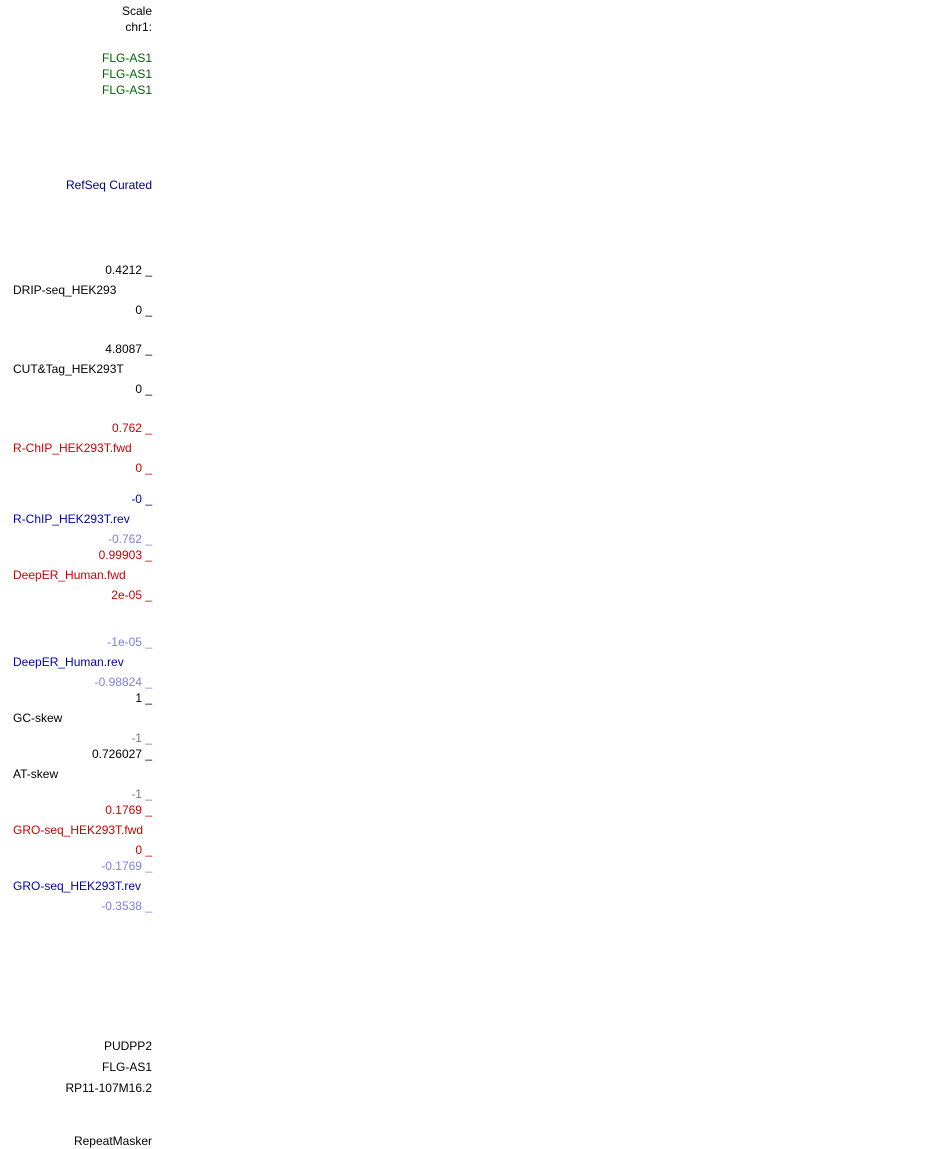  Describe the element at coordinates (121, 754) in the screenshot. I see `at-skew-max: 0.726027 _` at that location.